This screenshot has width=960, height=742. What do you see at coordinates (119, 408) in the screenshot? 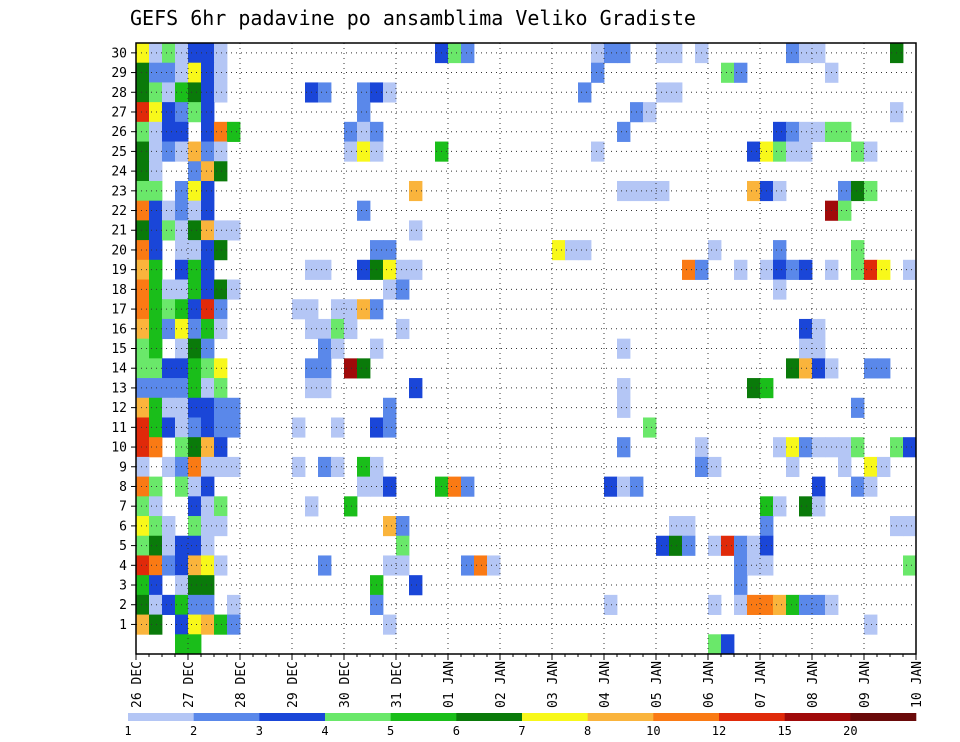
I see `y-tick-label: 12` at bounding box center [119, 408].